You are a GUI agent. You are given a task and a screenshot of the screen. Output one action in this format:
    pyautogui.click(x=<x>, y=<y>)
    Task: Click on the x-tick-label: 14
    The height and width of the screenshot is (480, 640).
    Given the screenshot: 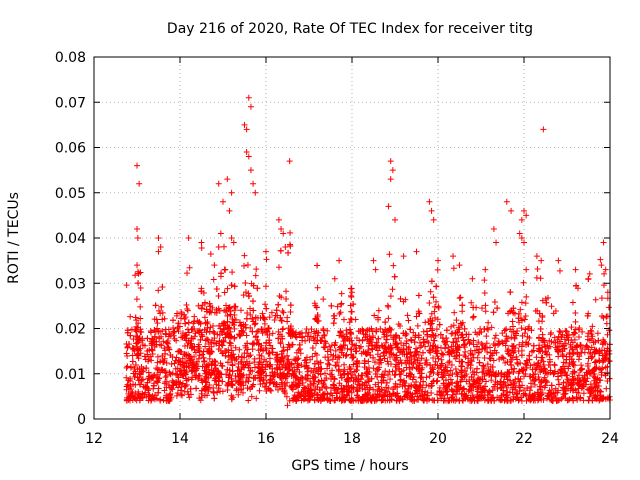 What is the action you would take?
    pyautogui.click(x=180, y=439)
    